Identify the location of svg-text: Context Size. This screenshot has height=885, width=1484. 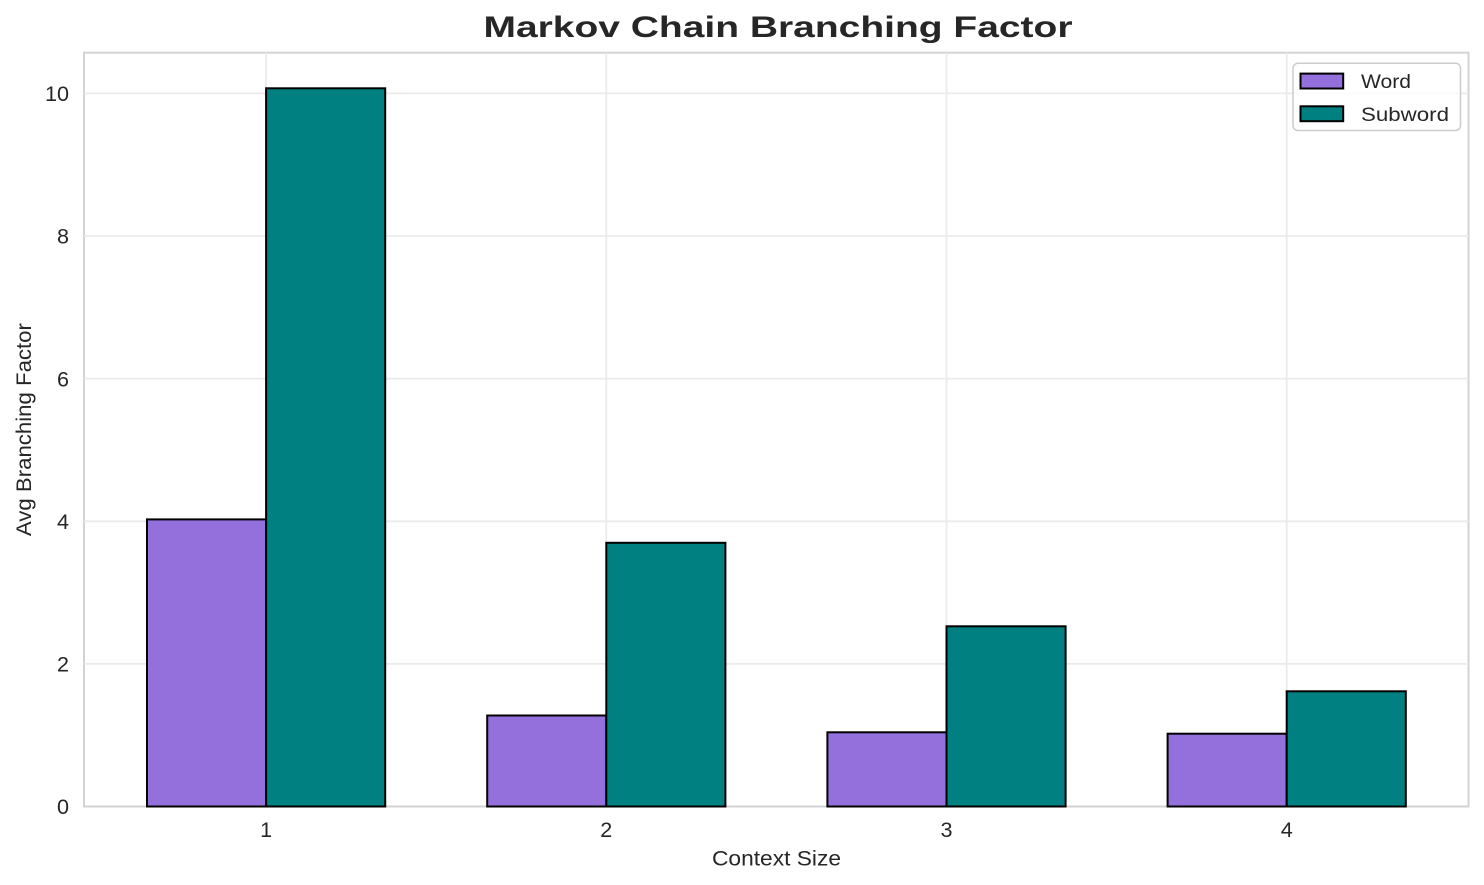
(776, 859).